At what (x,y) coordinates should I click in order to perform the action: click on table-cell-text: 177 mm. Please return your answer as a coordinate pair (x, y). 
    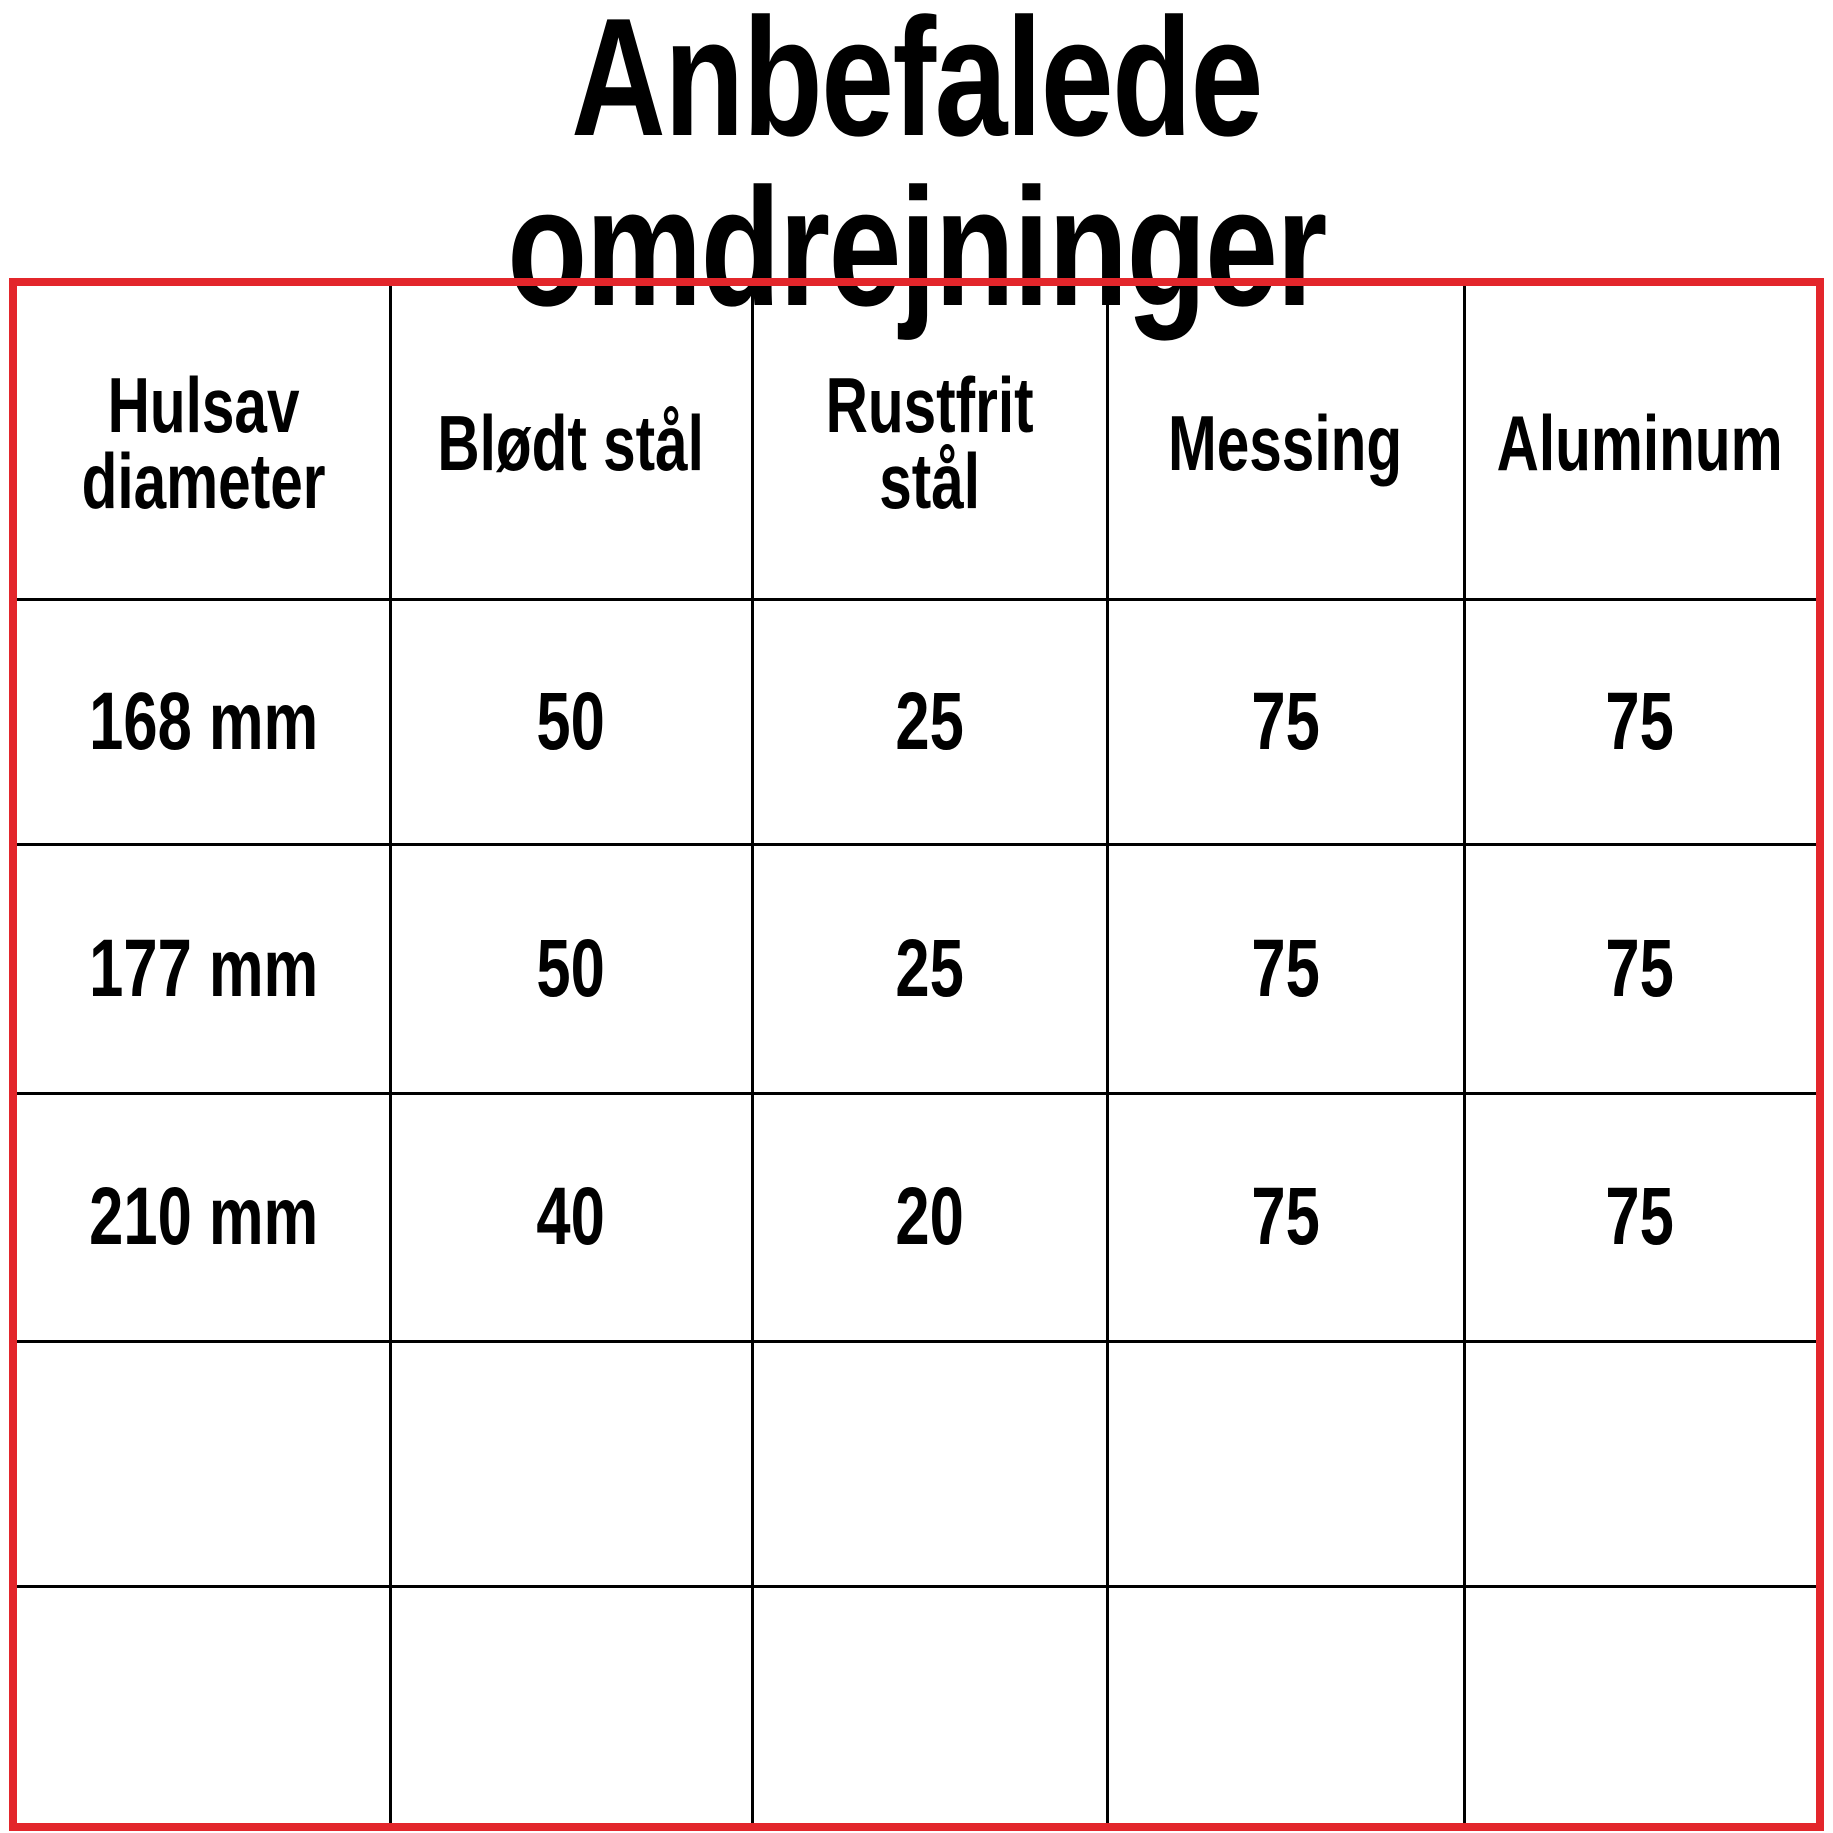
    Looking at the image, I should click on (203, 968).